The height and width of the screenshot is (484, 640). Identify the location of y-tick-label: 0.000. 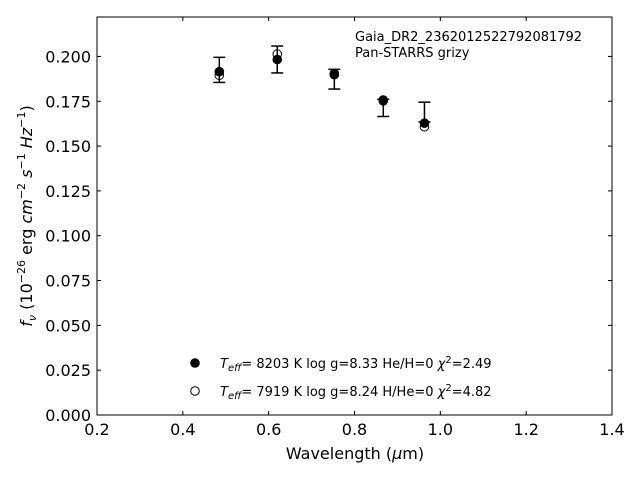
(68, 415).